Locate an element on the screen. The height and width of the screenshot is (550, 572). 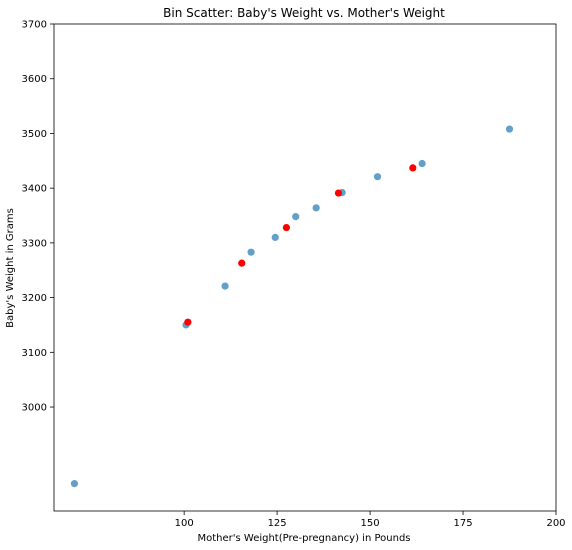
y-axis-label: Baby's Weight in Grams is located at coordinates (10, 268).